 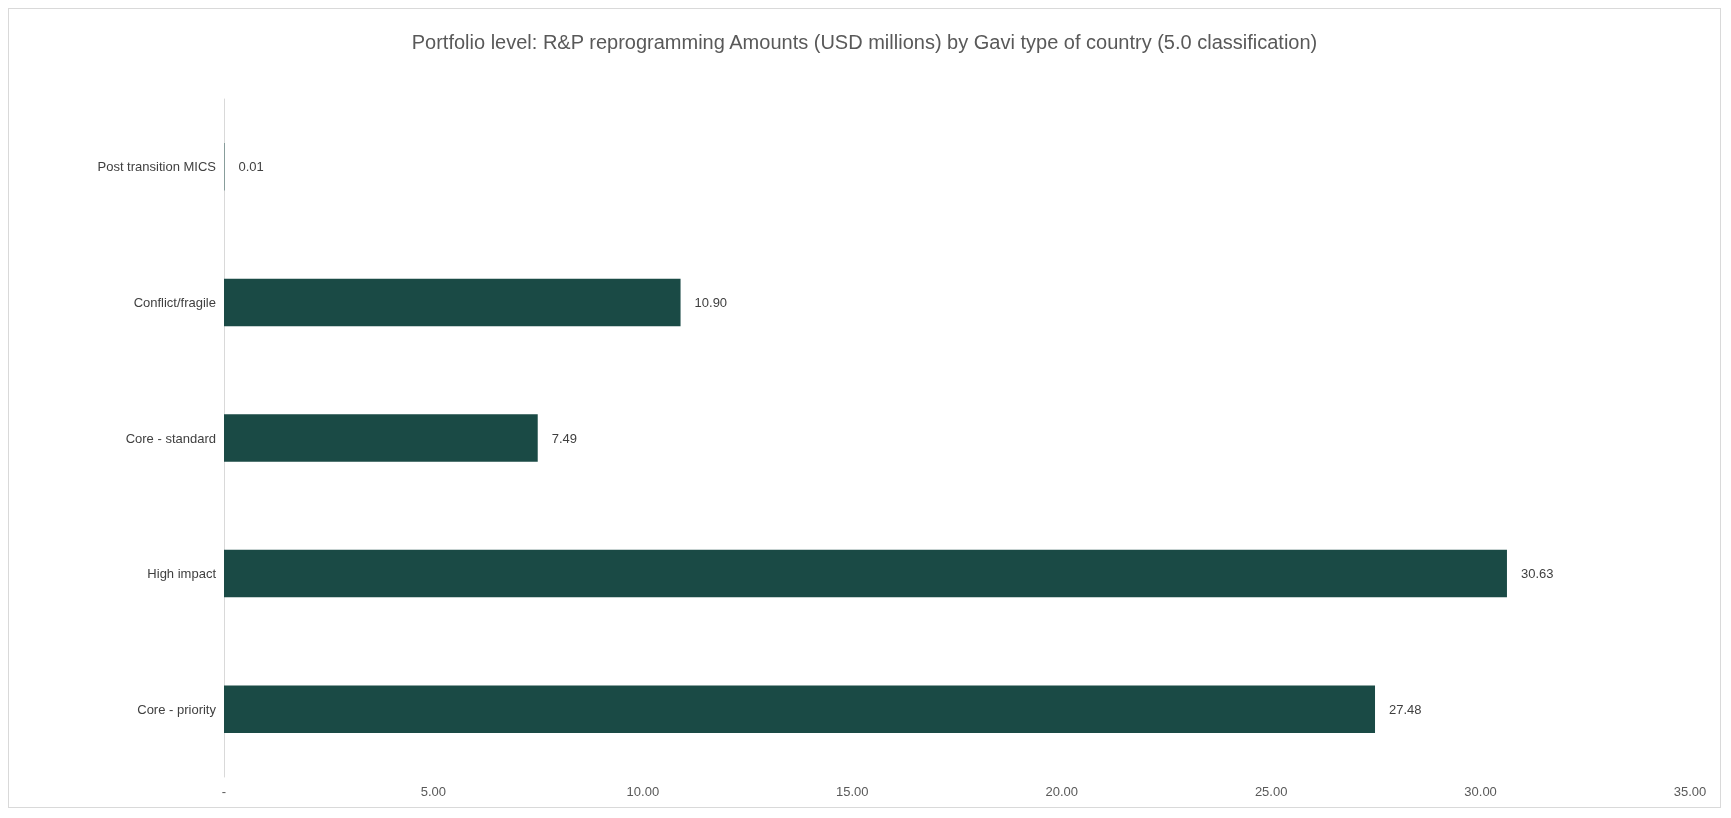 I want to click on x-tick-label: -, so click(x=224, y=791).